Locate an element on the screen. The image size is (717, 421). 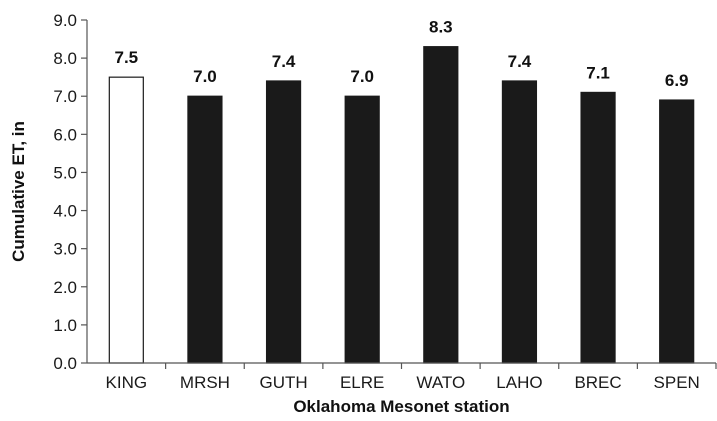
data-label-mrsh: 7.0 is located at coordinates (205, 76).